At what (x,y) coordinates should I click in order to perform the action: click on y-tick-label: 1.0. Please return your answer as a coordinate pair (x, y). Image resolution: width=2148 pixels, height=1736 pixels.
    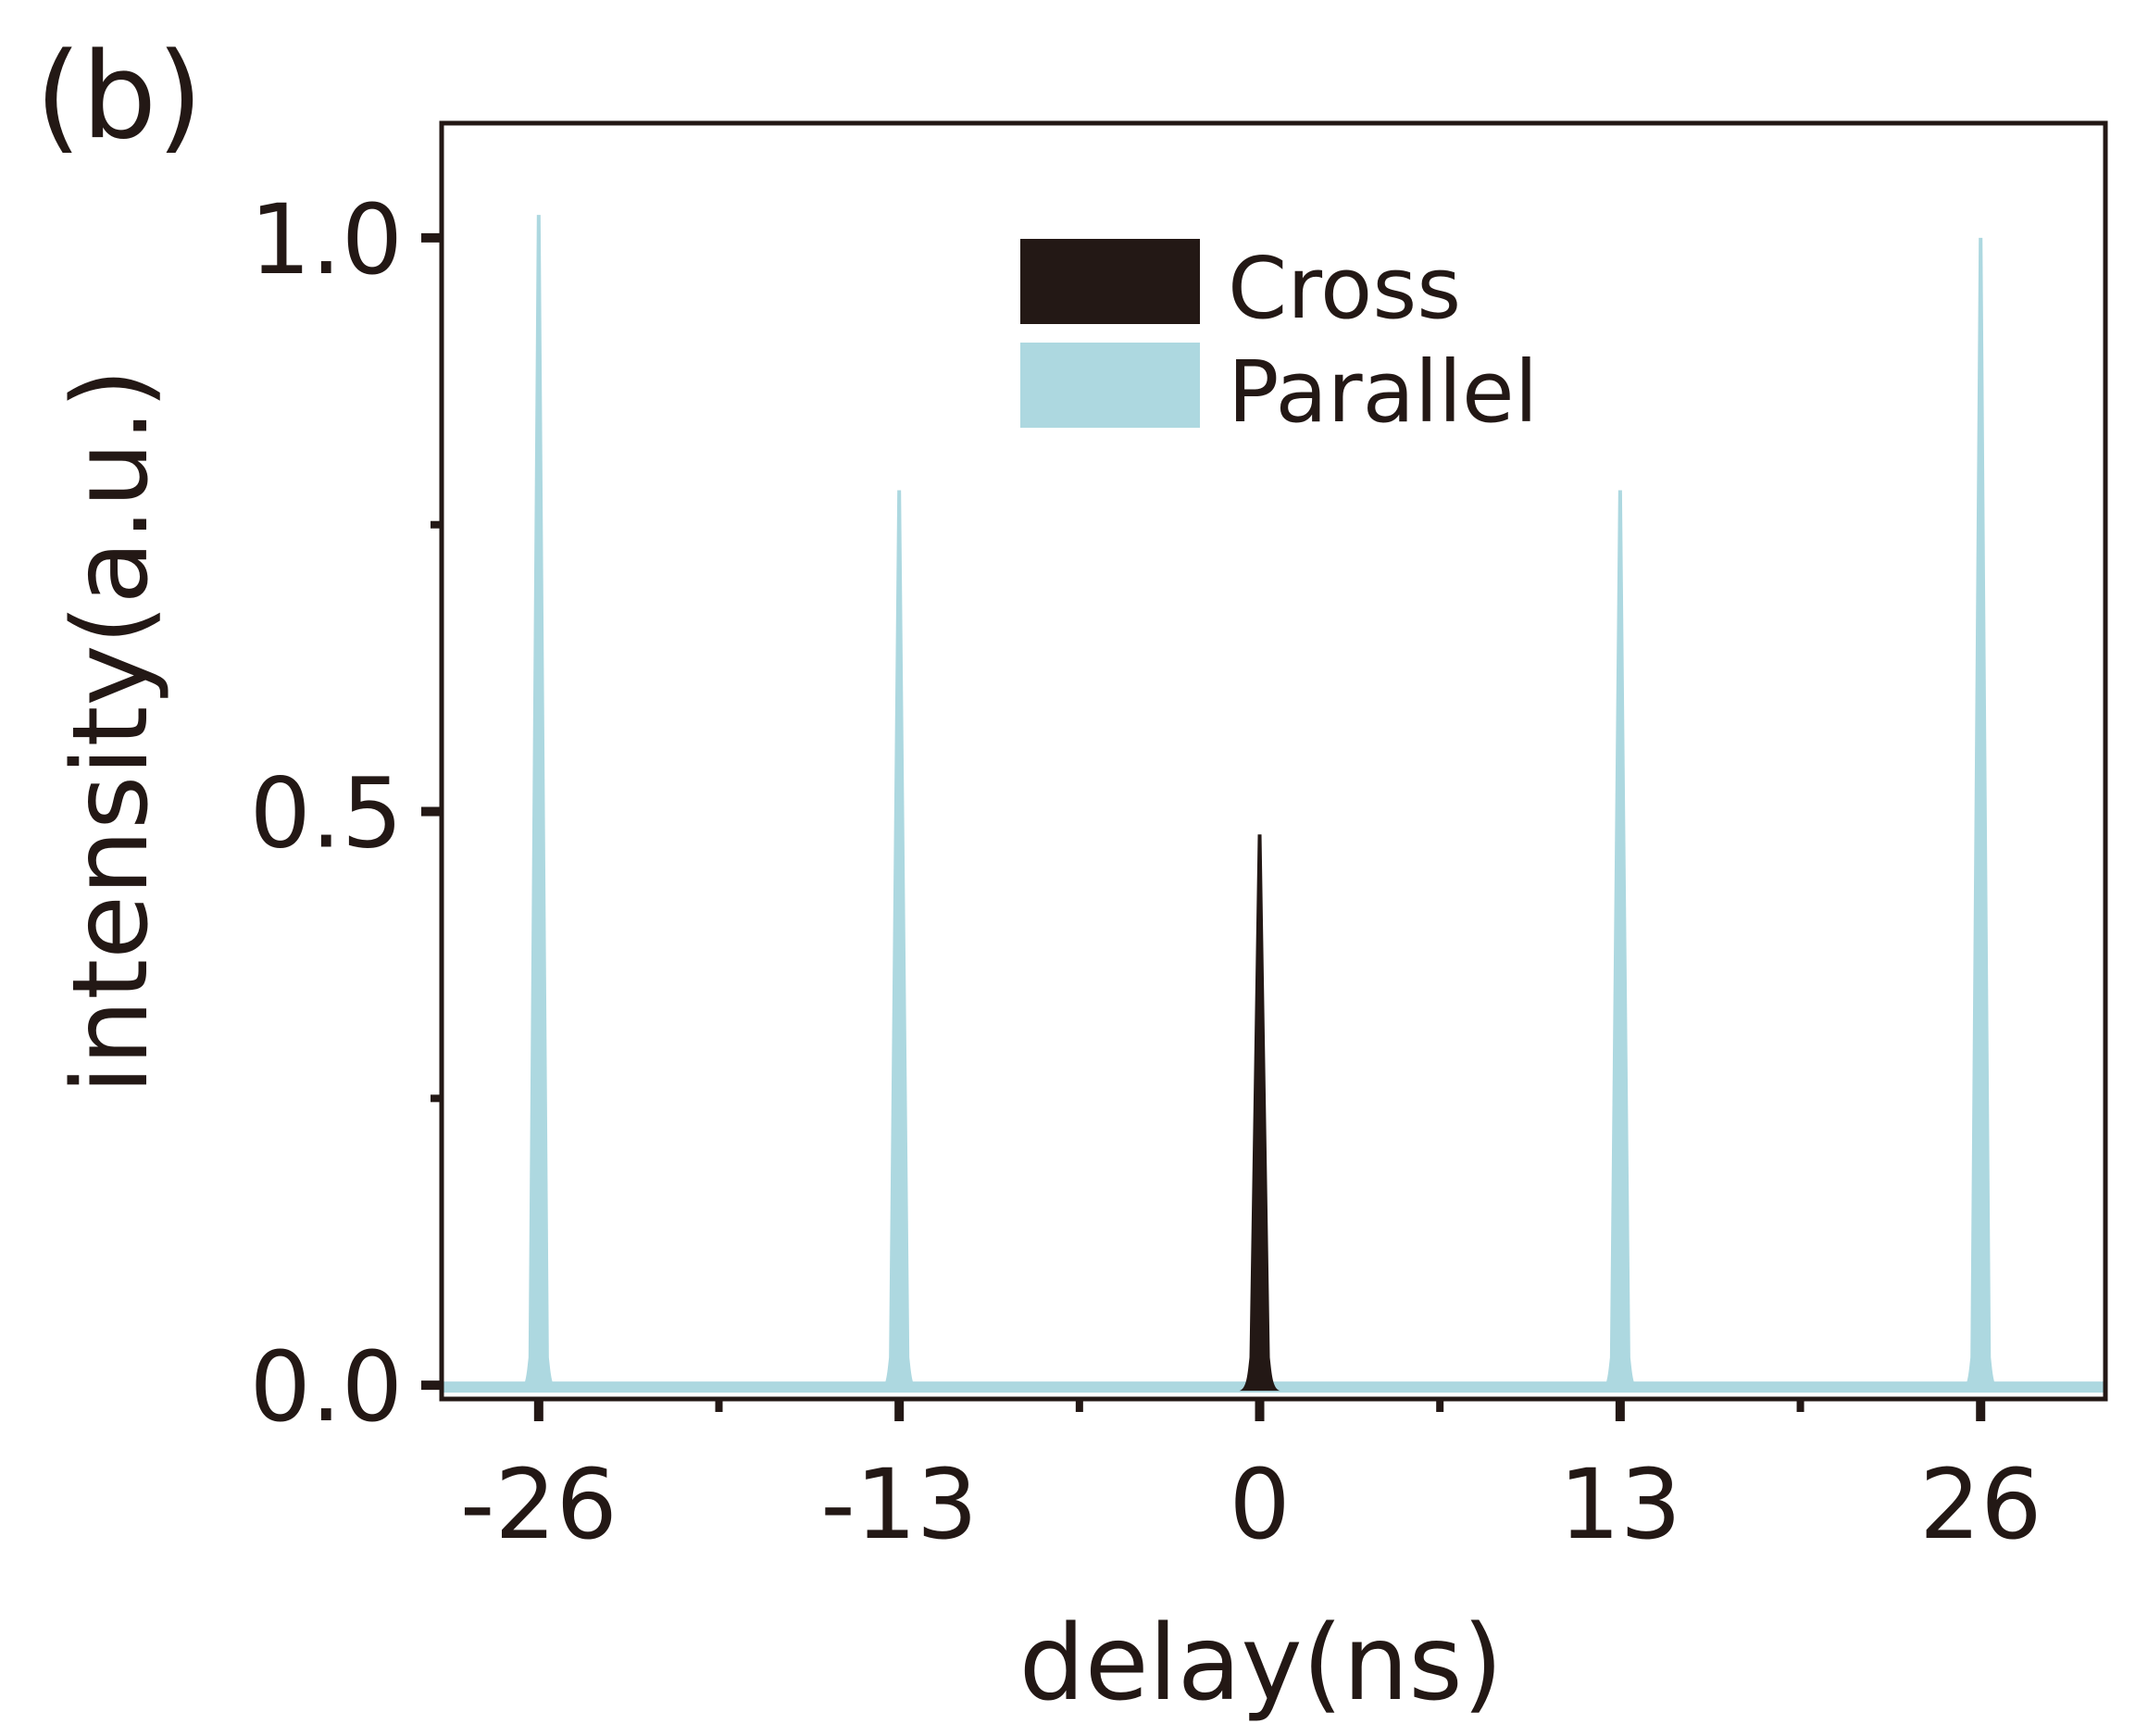
    Looking at the image, I should click on (326, 239).